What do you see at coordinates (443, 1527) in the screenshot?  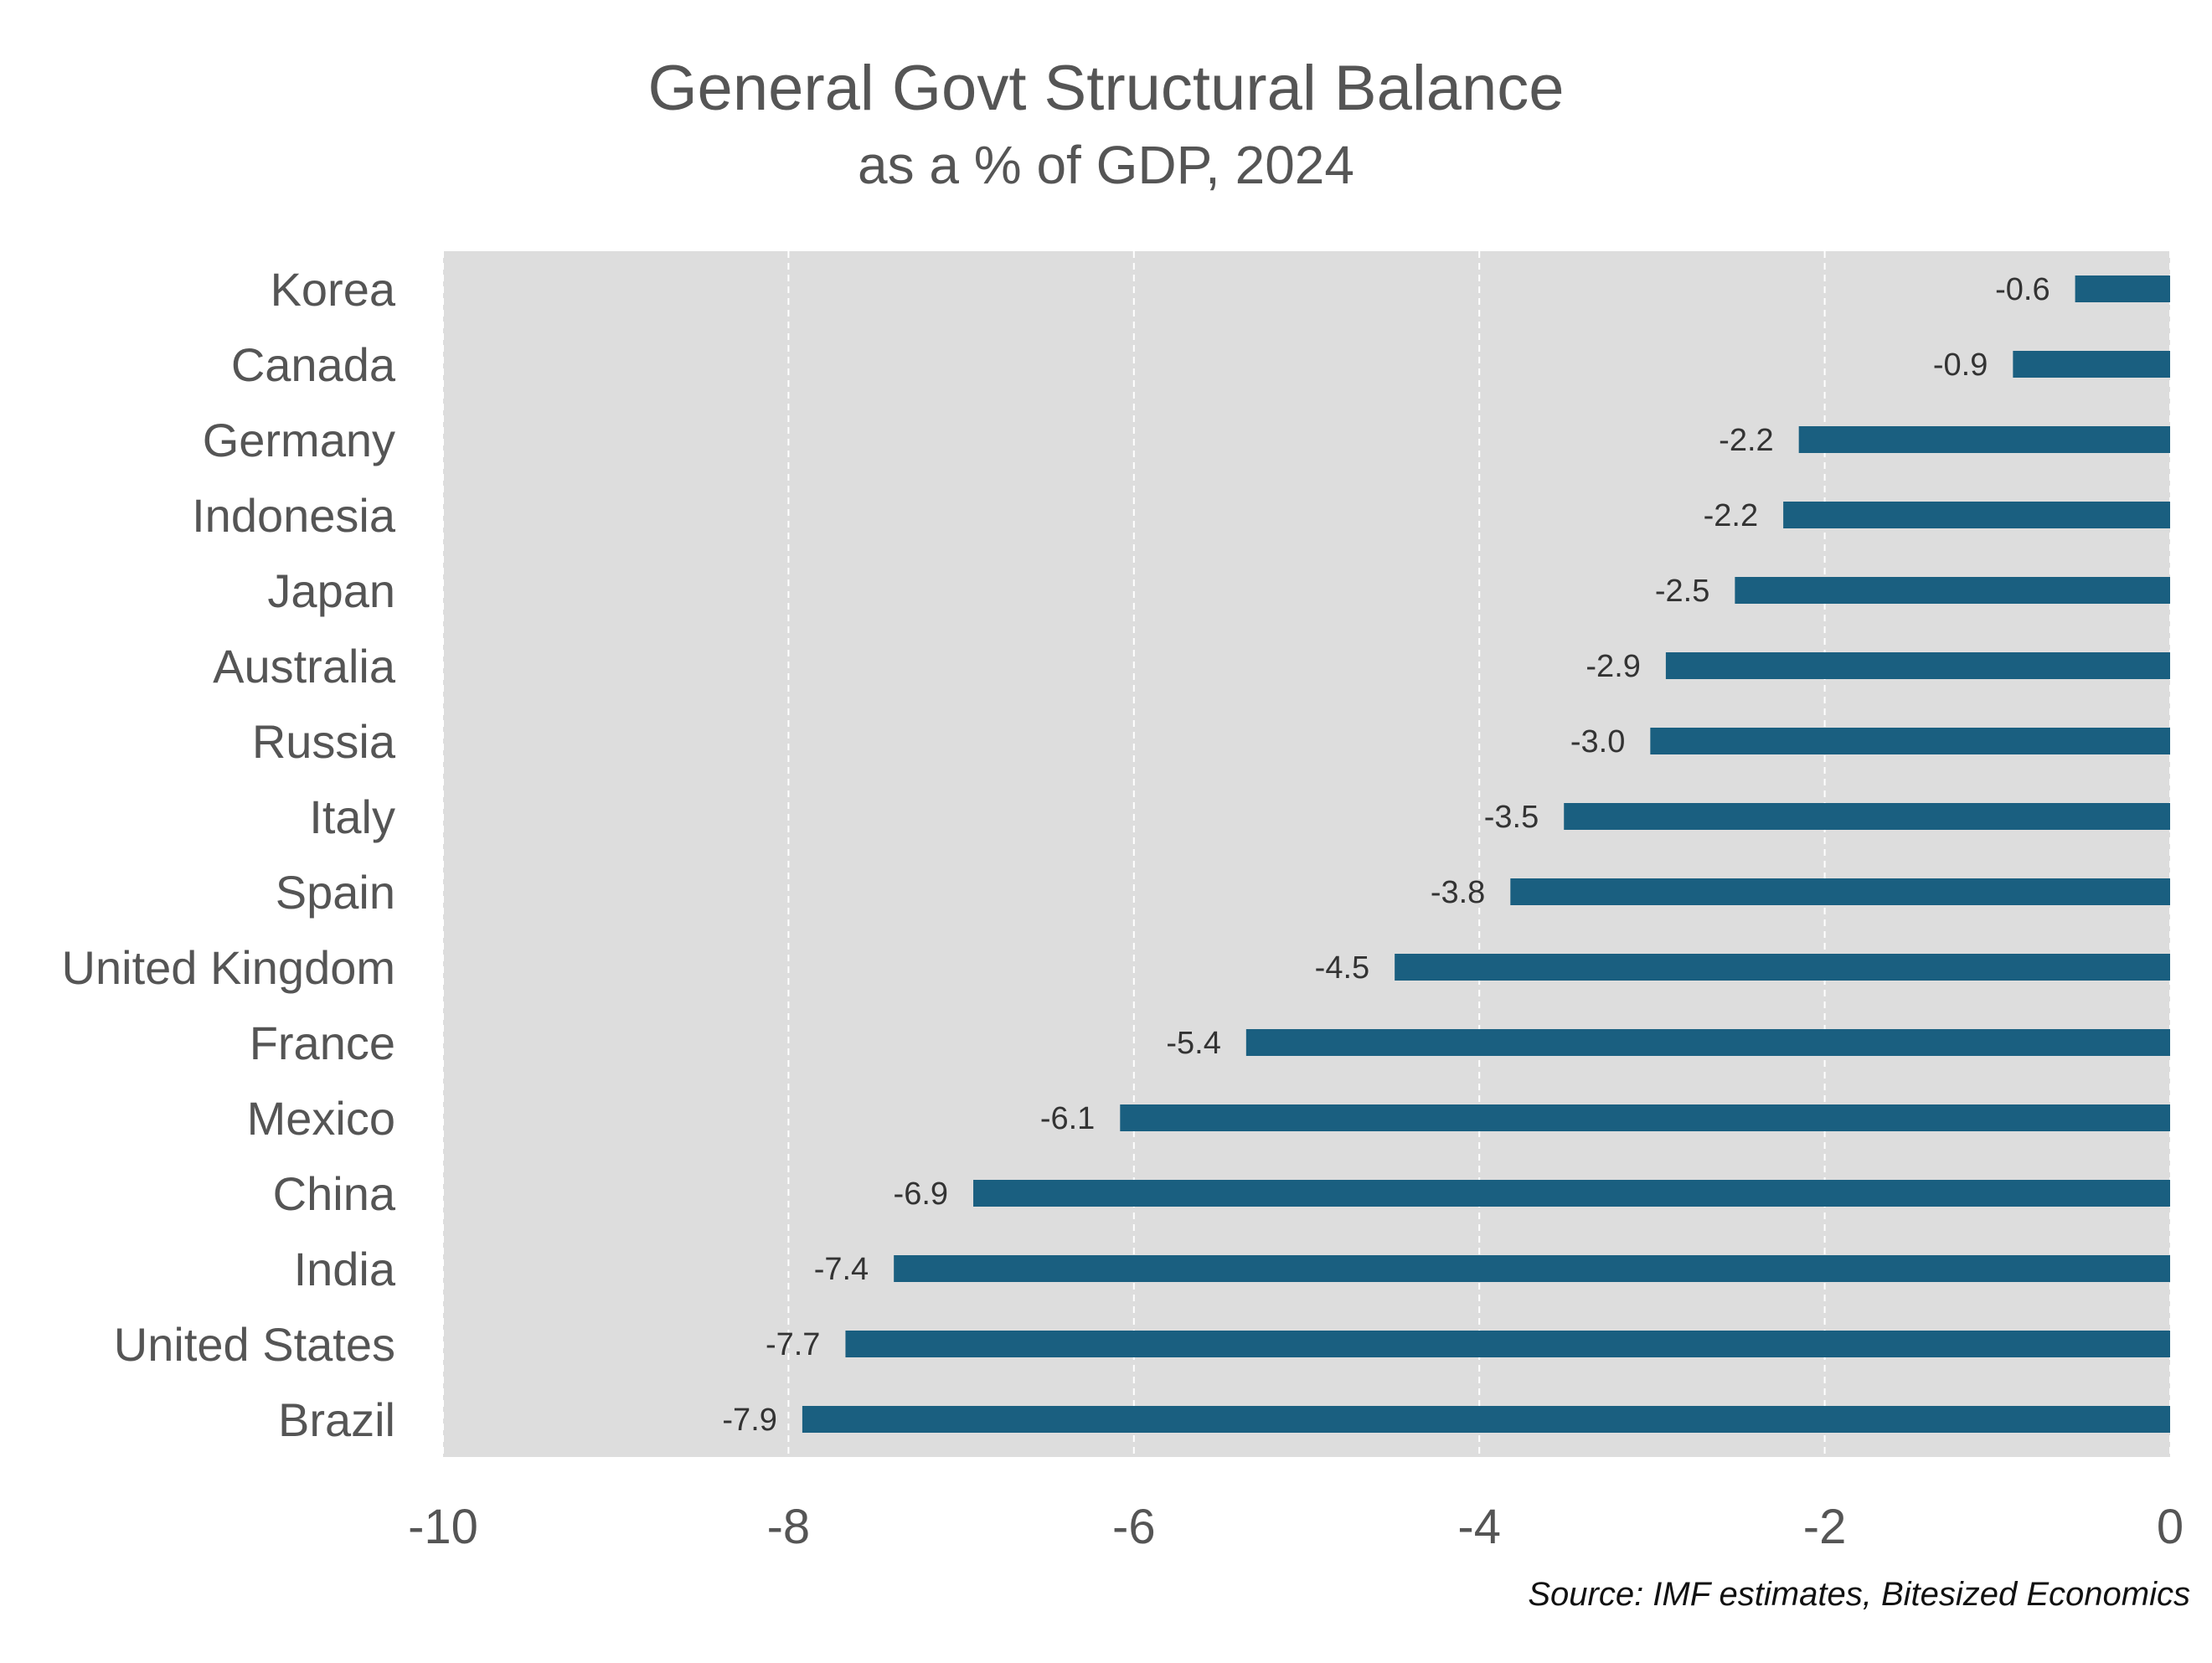 I see `x-tick-label: -10` at bounding box center [443, 1527].